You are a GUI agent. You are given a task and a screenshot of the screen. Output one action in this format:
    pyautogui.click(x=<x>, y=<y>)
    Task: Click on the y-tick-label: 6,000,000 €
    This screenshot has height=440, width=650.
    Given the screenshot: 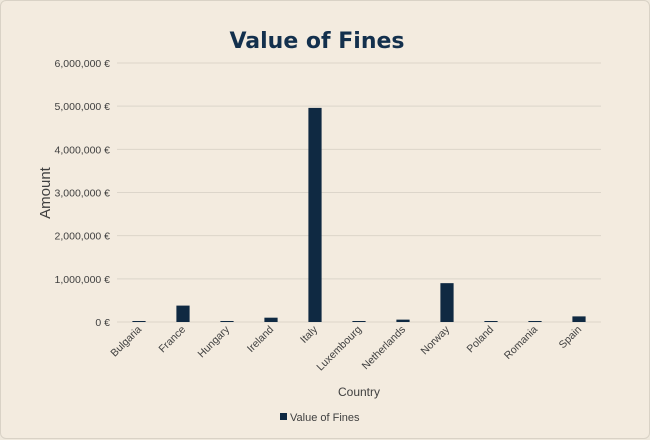 What is the action you would take?
    pyautogui.click(x=83, y=64)
    